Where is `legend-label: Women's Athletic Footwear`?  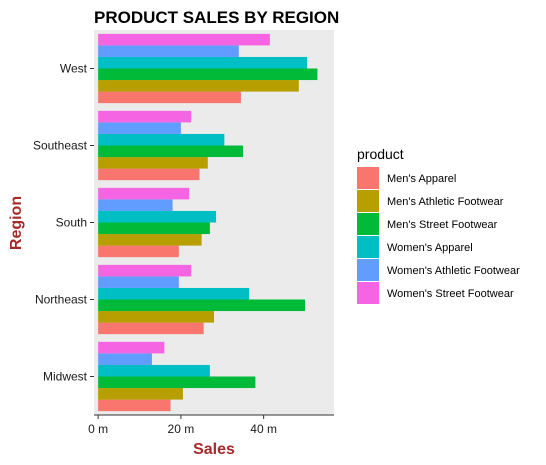
legend-label: Women's Athletic Footwear is located at coordinates (453, 271).